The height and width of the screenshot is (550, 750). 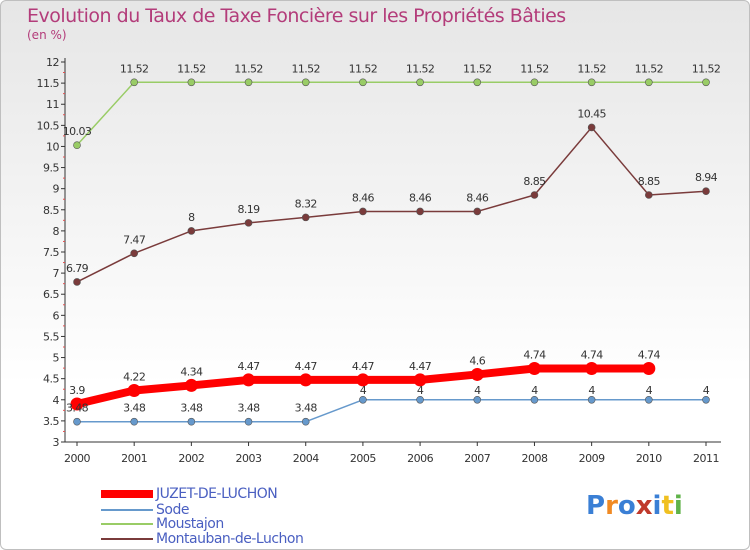 What do you see at coordinates (592, 458) in the screenshot?
I see `x-tick-label: 2009` at bounding box center [592, 458].